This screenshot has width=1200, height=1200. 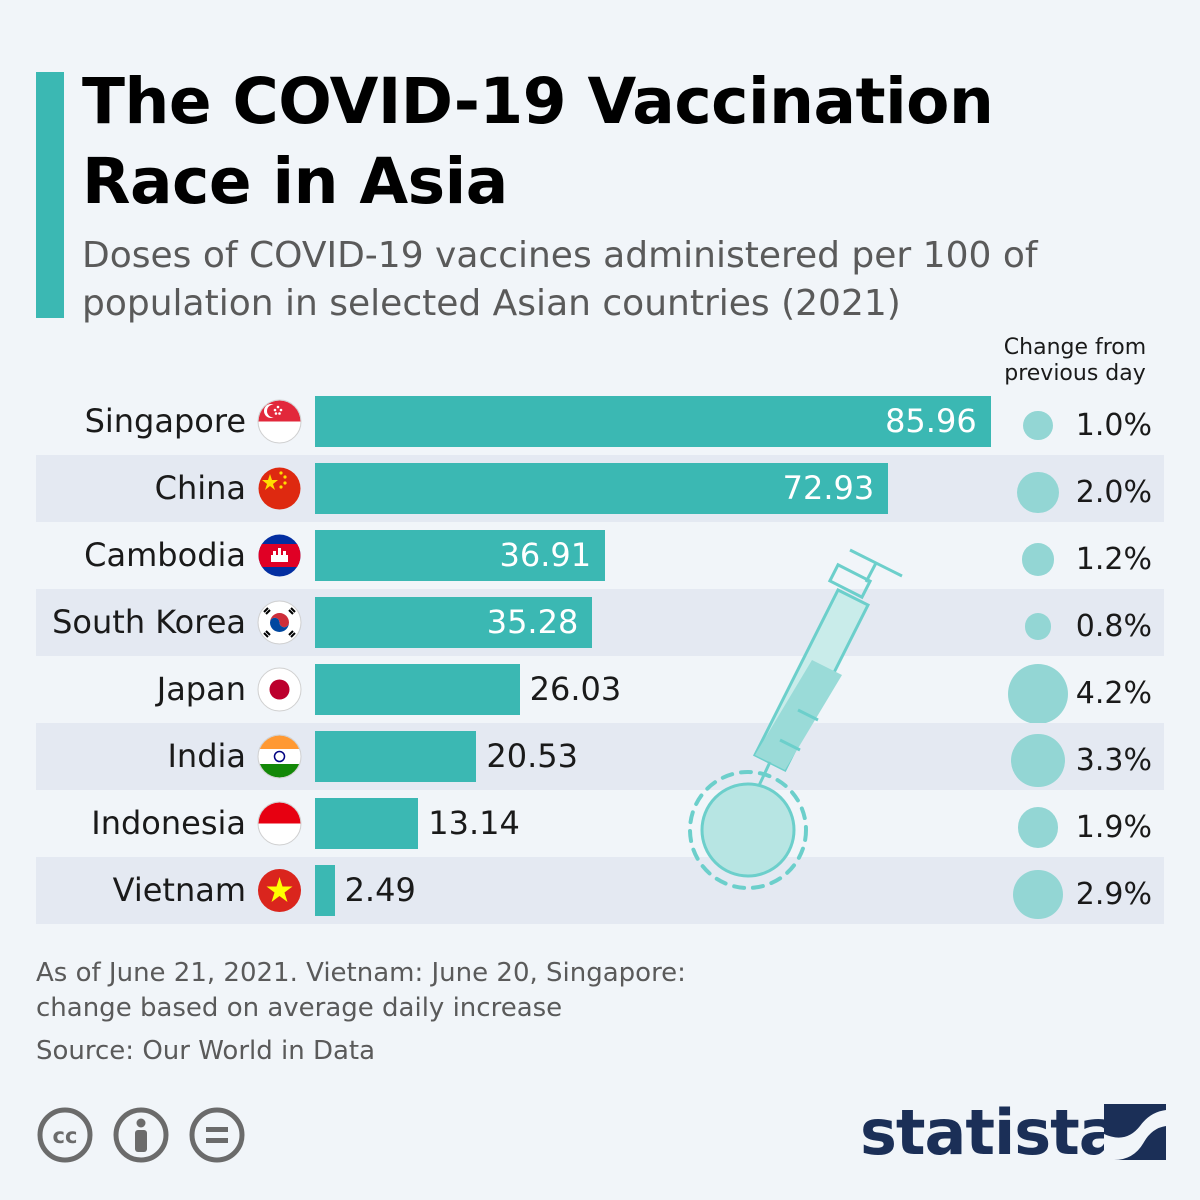 I want to click on change-label: 1.2%, so click(x=1113, y=559).